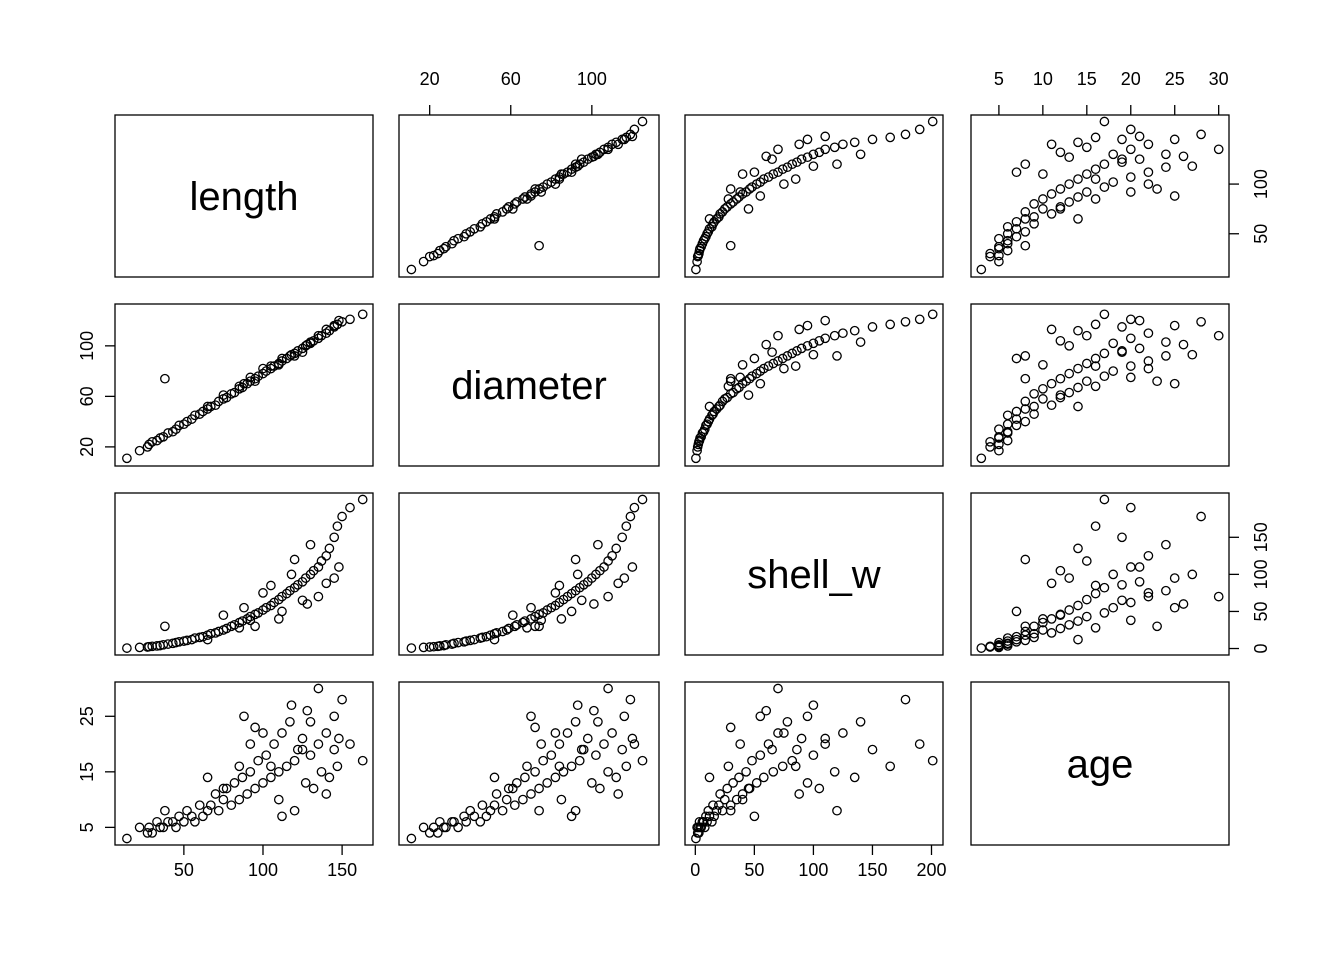 This screenshot has height=960, width=1344. Describe the element at coordinates (1261, 184) in the screenshot. I see `tick-label-right-length-100: 100` at that location.